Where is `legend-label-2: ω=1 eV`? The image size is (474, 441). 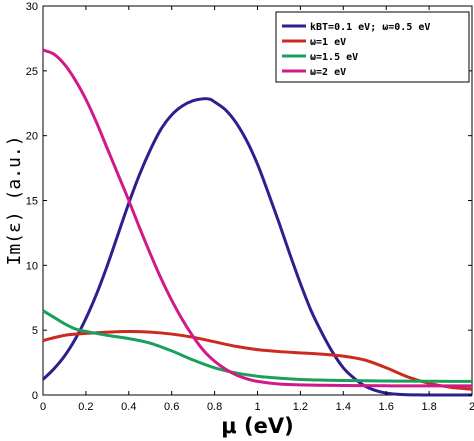 legend-label-2: ω=1 eV is located at coordinates (328, 42).